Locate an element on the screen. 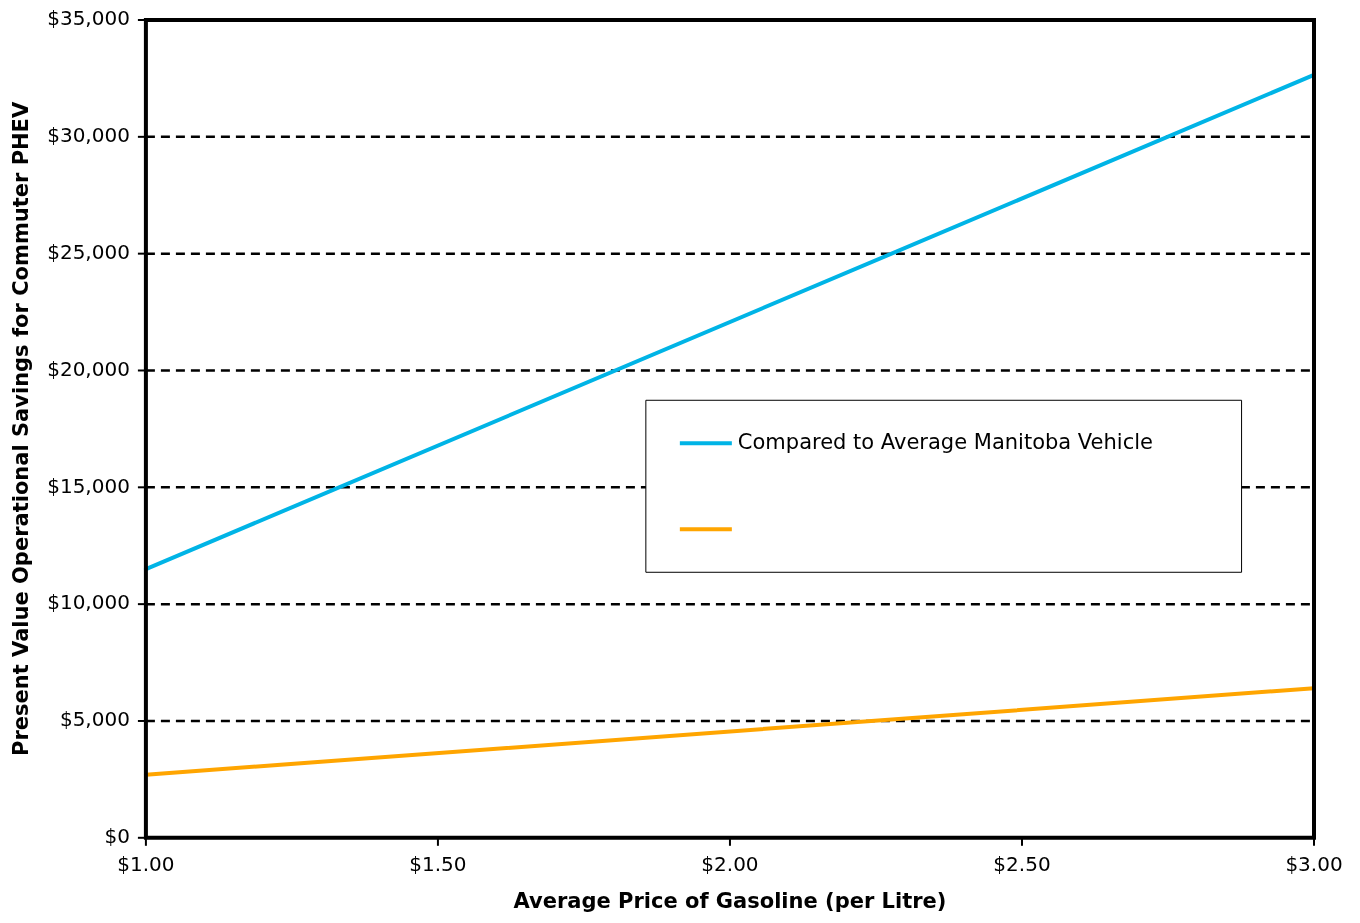  y-tick-label: $10,000 is located at coordinates (88, 602).